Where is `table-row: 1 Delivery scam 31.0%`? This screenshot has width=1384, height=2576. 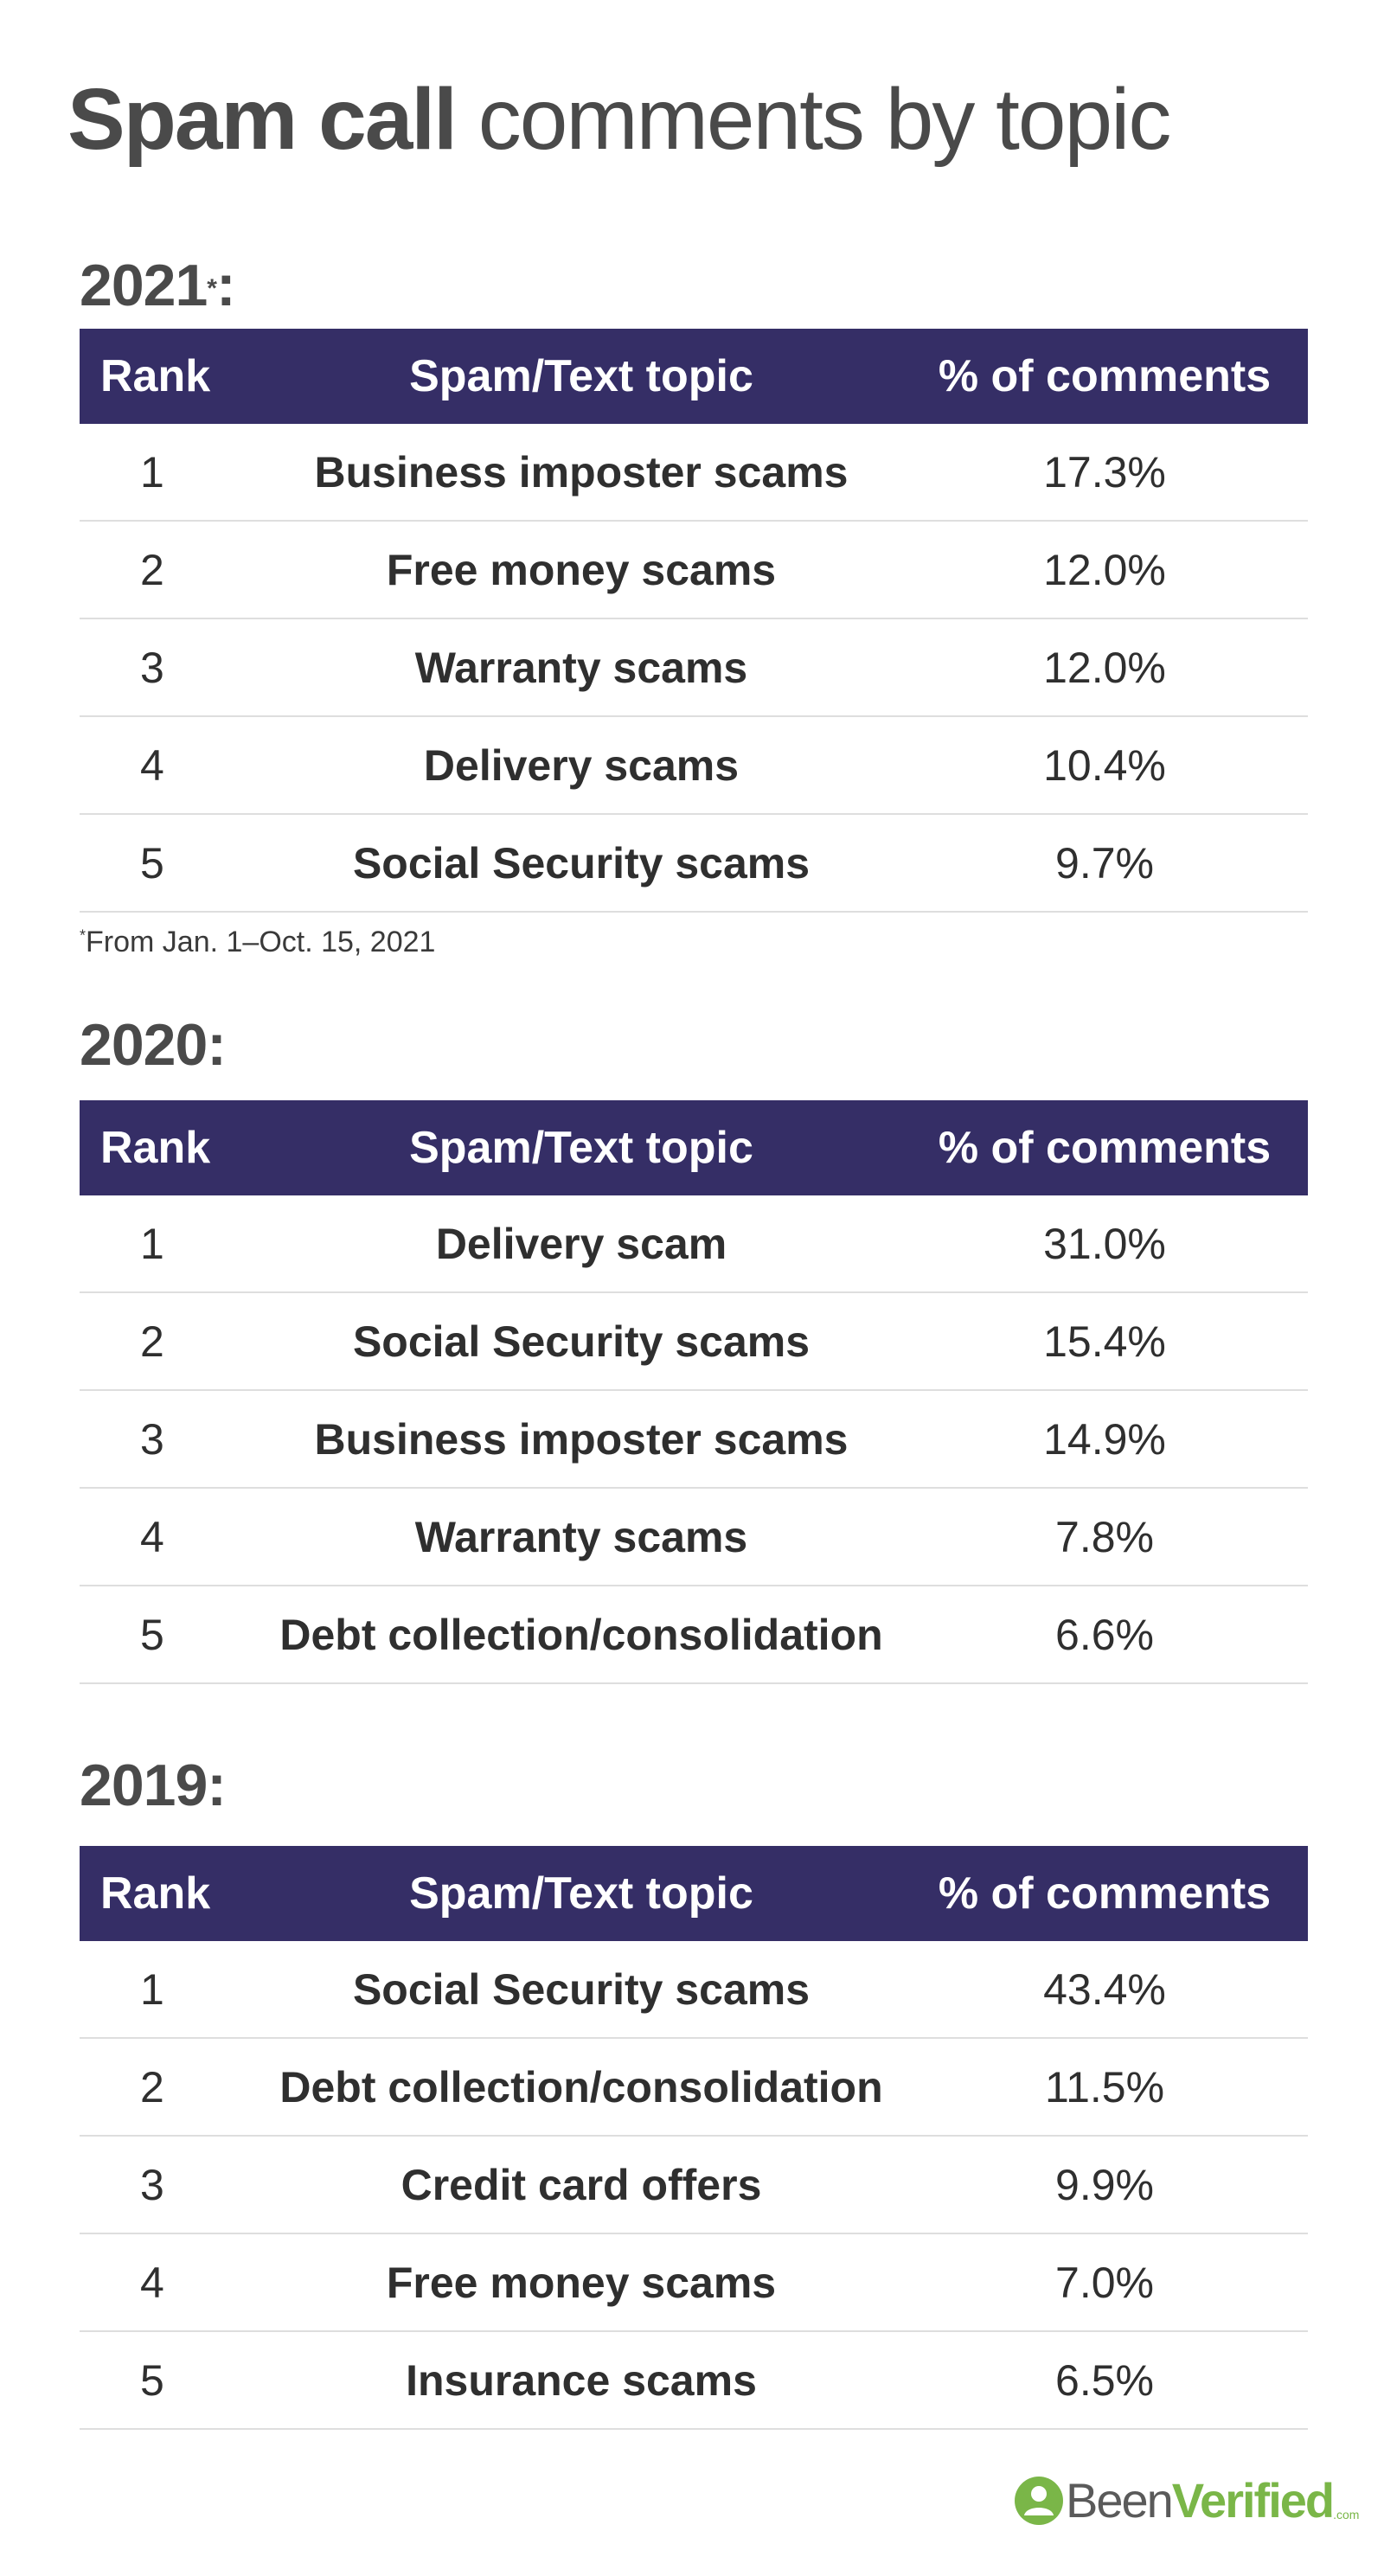 table-row: 1 Delivery scam 31.0% is located at coordinates (694, 1244).